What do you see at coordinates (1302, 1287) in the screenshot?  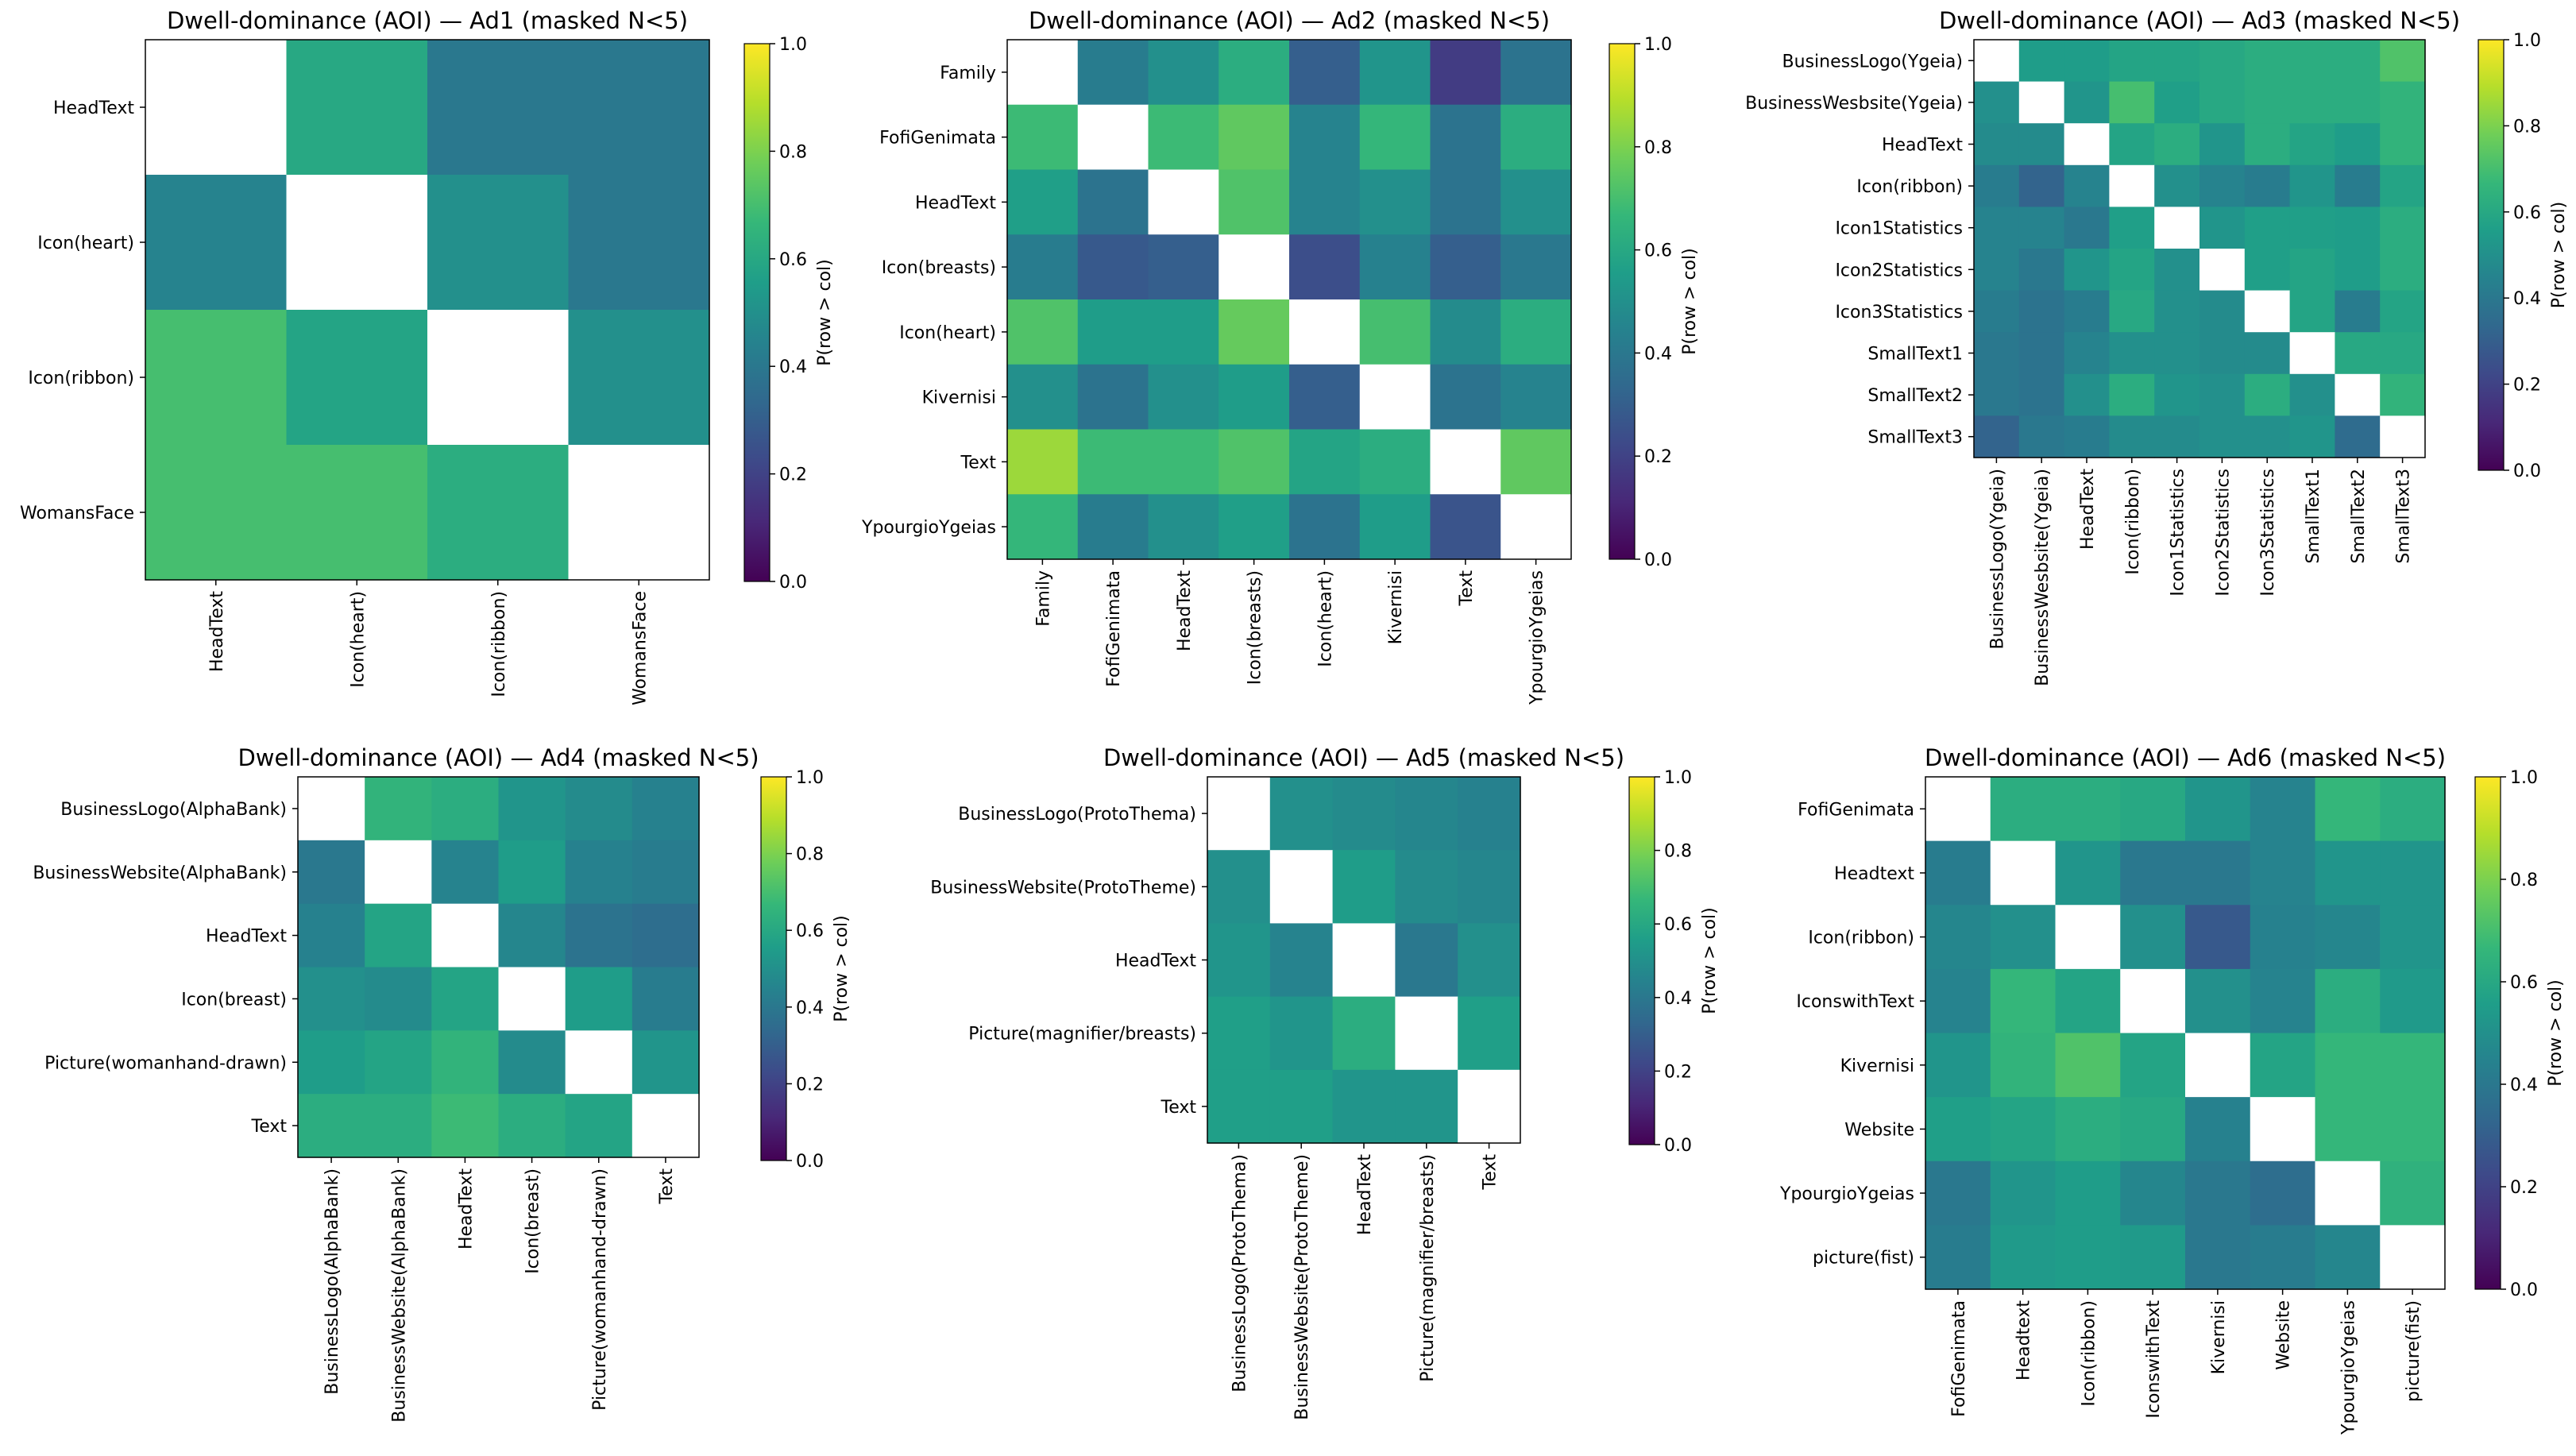 I see `x-tick-label: BusinessWebsite(ProtoTheme)` at bounding box center [1302, 1287].